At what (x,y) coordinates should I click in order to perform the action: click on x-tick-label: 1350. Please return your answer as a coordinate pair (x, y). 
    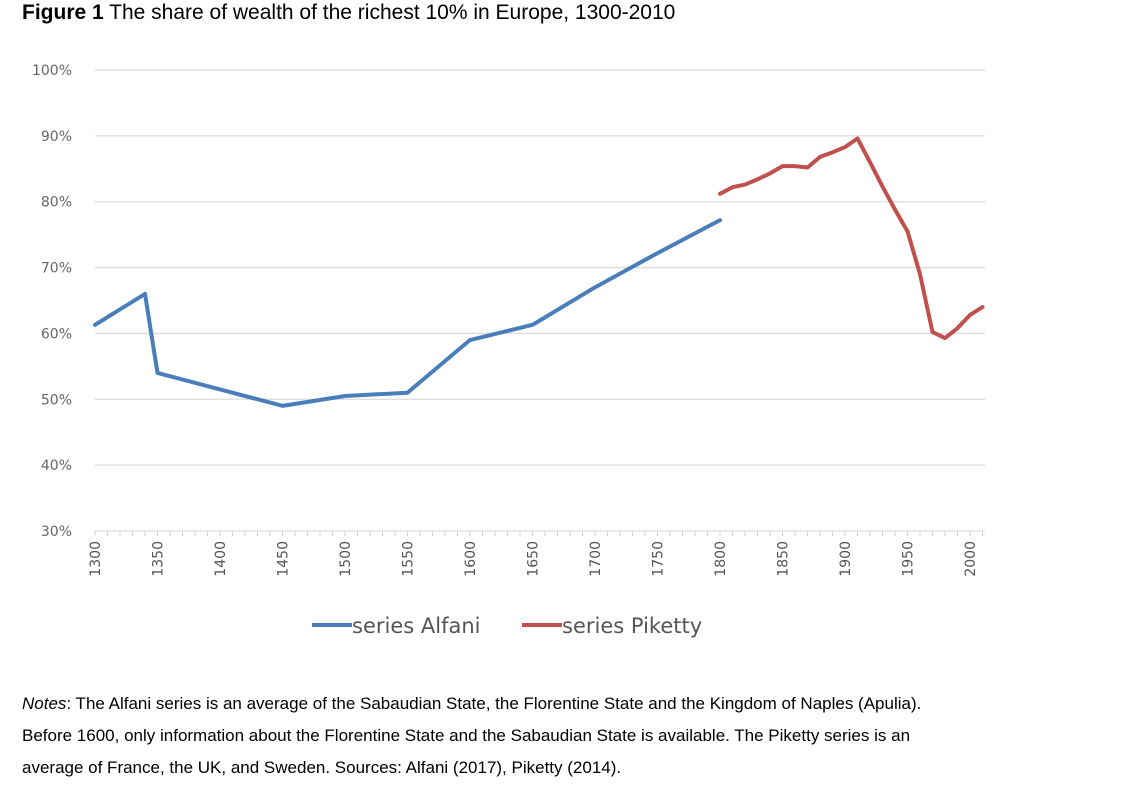
    Looking at the image, I should click on (159, 559).